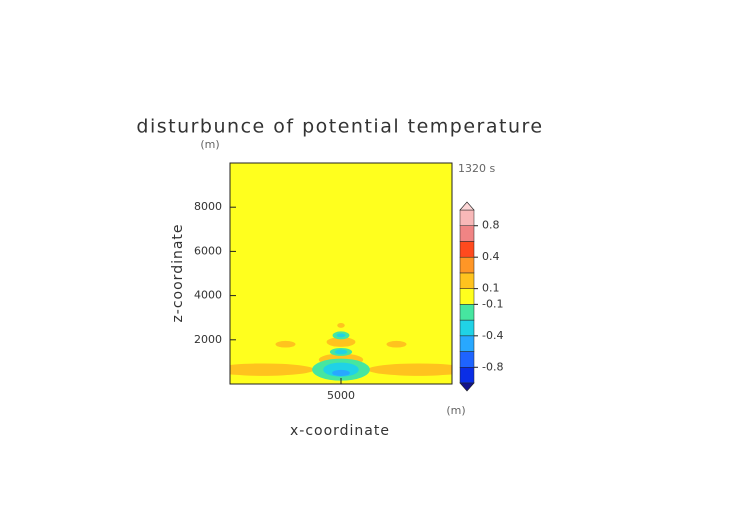 The height and width of the screenshot is (532, 752). Describe the element at coordinates (208, 250) in the screenshot. I see `y-tick-label: 6000` at that location.